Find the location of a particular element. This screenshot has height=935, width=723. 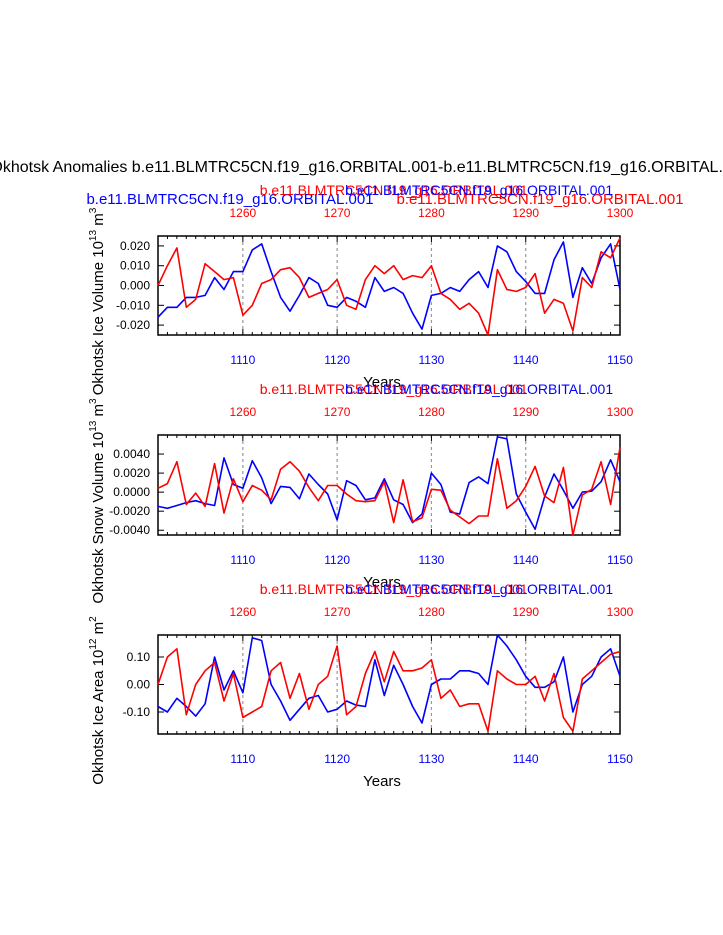

y-axis-label: Okhotsk Ice Volume 1013 m3 is located at coordinates (97, 301).